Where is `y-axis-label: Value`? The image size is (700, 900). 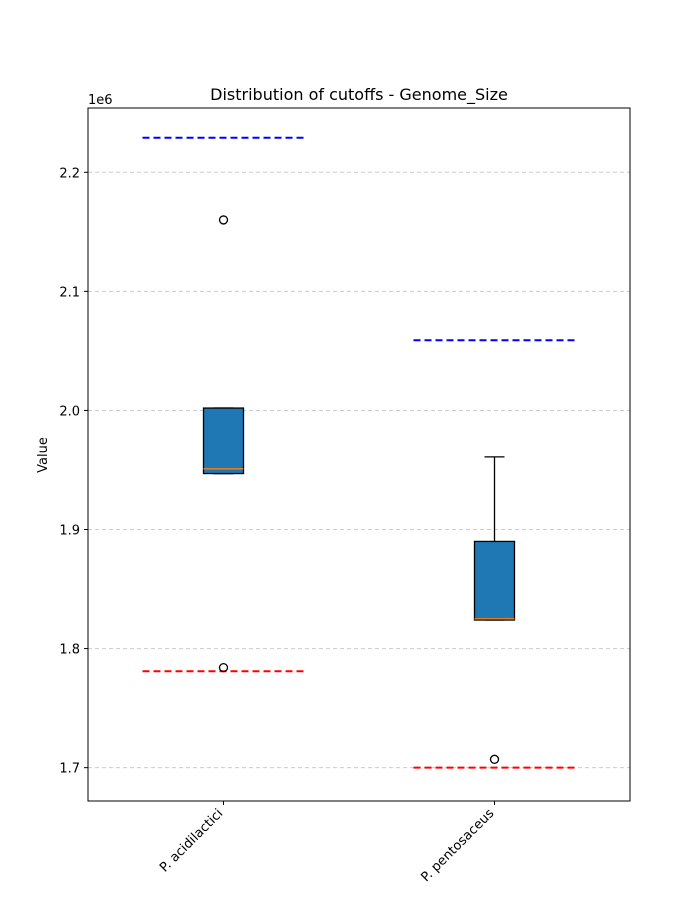
y-axis-label: Value is located at coordinates (43, 455).